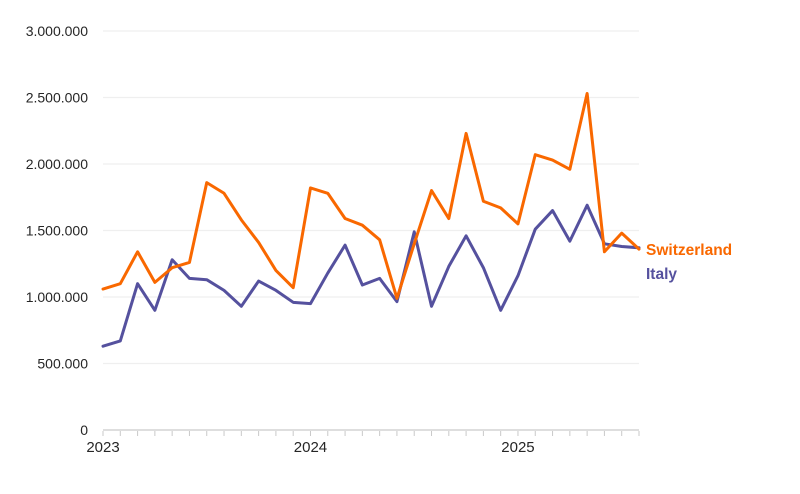 This screenshot has width=800, height=494. What do you see at coordinates (57, 98) in the screenshot?
I see `y-axis-label: 2.500.000` at bounding box center [57, 98].